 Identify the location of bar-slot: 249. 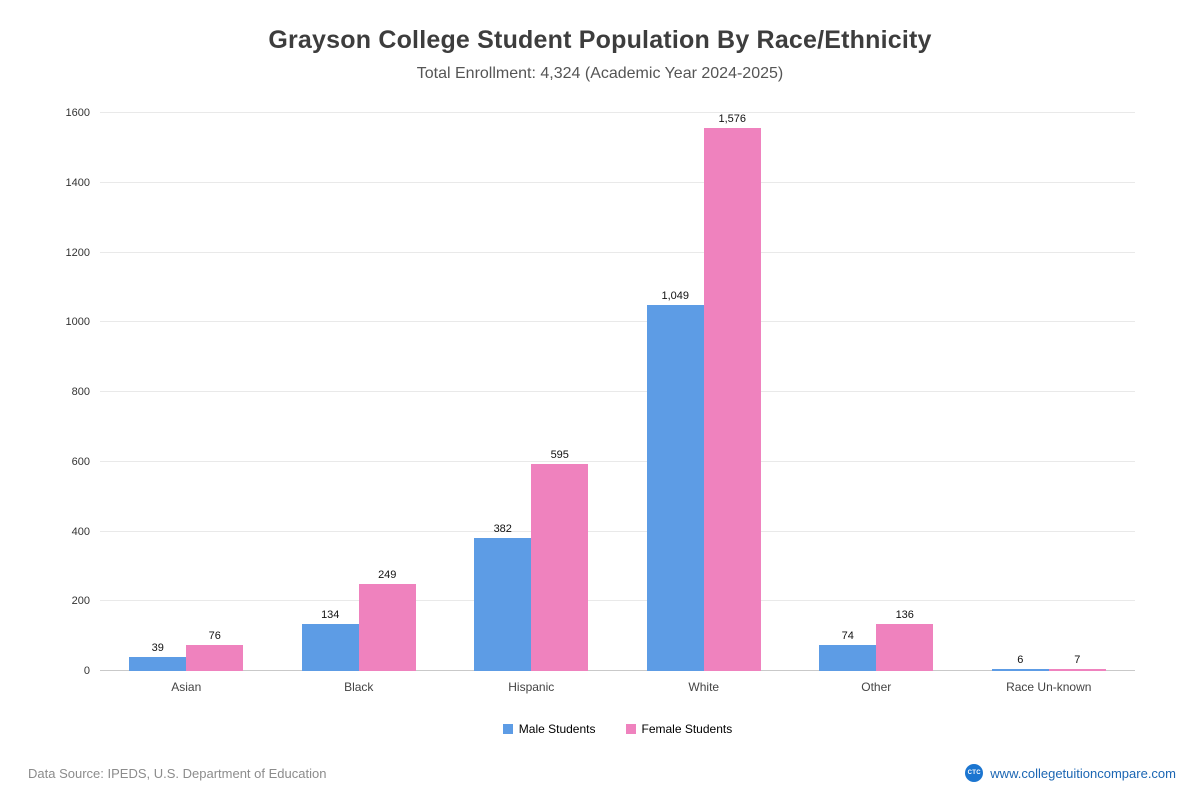
(387, 392).